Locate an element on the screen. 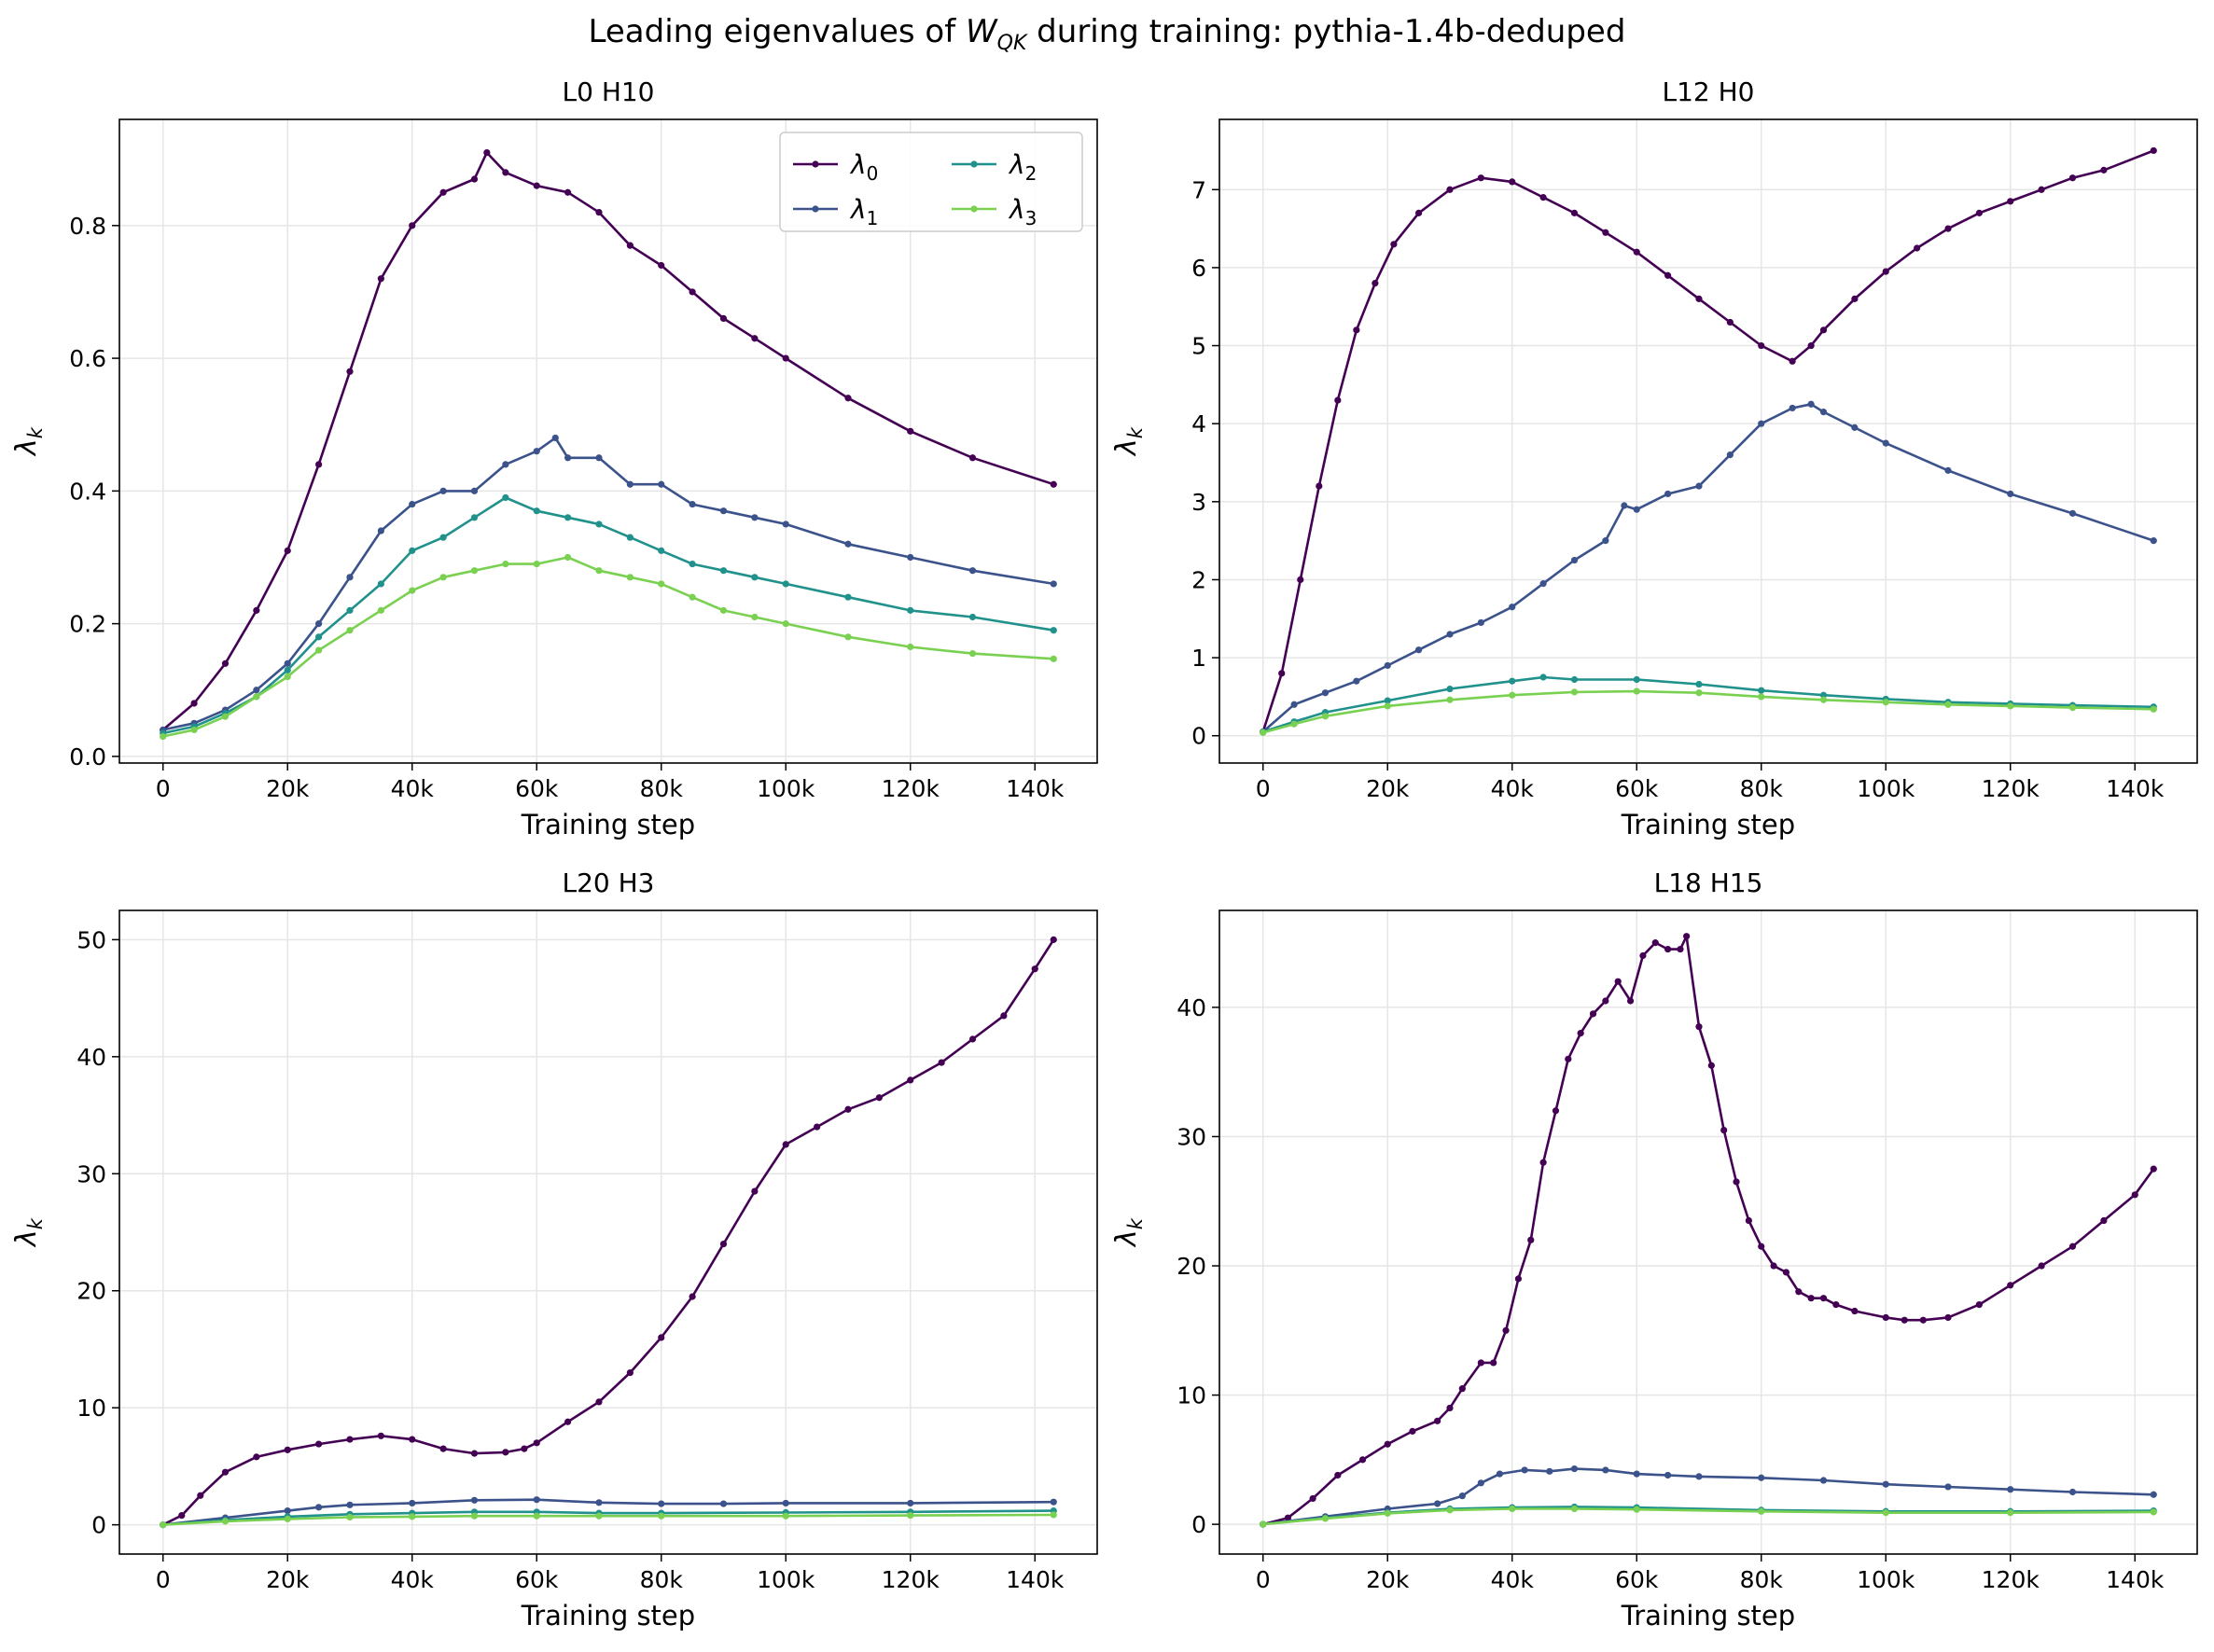 Image resolution: width=2214 pixels, height=1652 pixels. legend-marker-lambda0 is located at coordinates (815, 164).